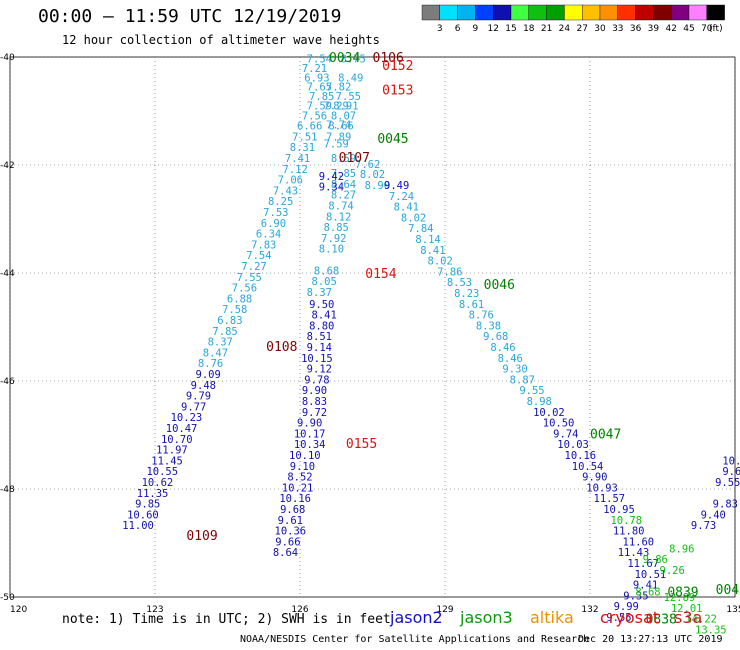  What do you see at coordinates (319, 60) in the screenshot?
I see `swh-point: 7.54` at bounding box center [319, 60].